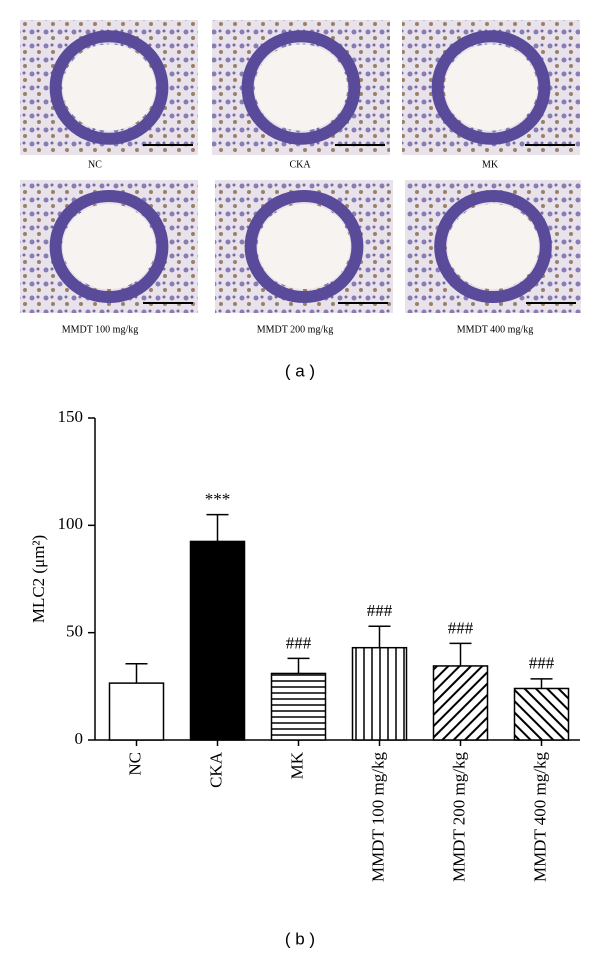  I want to click on x-tick-label: CKA, so click(215, 769).